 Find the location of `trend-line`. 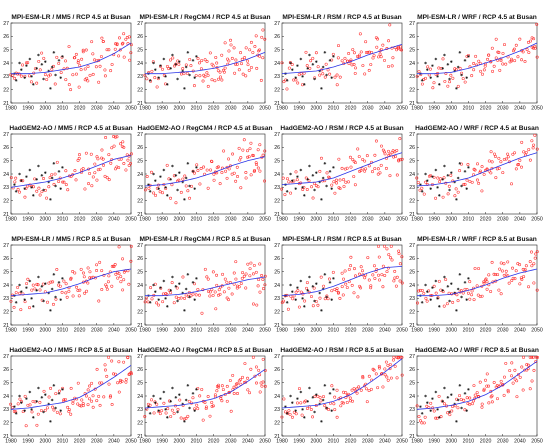

trend-line is located at coordinates (477, 169).